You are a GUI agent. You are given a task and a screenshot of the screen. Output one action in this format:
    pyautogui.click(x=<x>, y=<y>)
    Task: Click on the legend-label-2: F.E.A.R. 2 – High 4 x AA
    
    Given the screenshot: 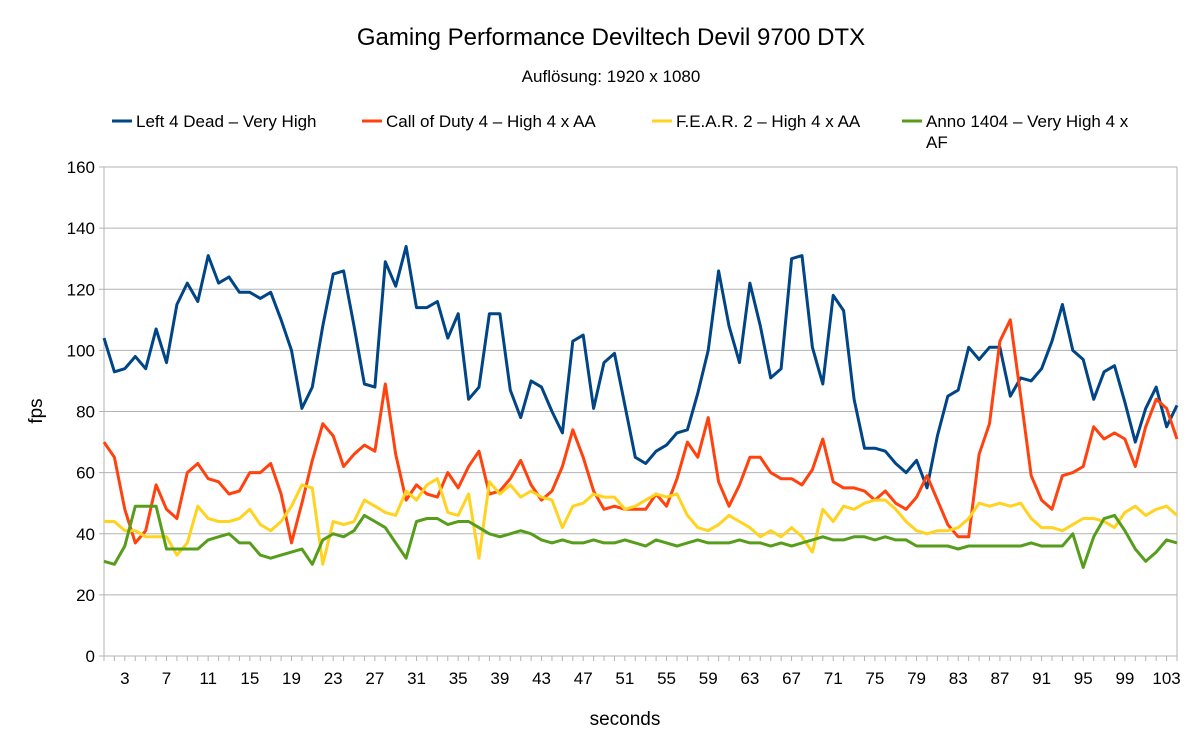 What is the action you would take?
    pyautogui.click(x=768, y=121)
    